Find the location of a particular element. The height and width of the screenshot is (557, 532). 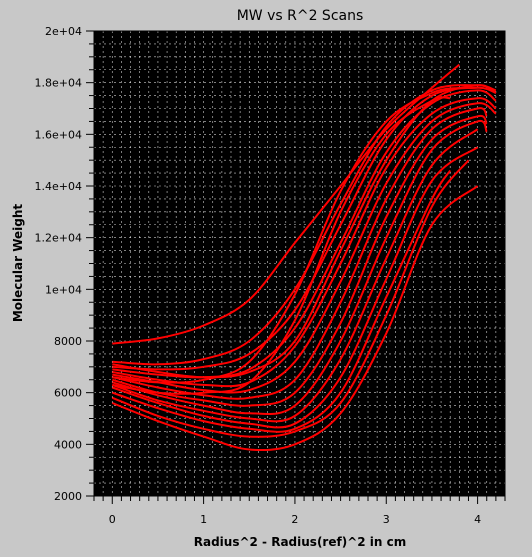

y-axis-label: Molecular Weight is located at coordinates (18, 263).